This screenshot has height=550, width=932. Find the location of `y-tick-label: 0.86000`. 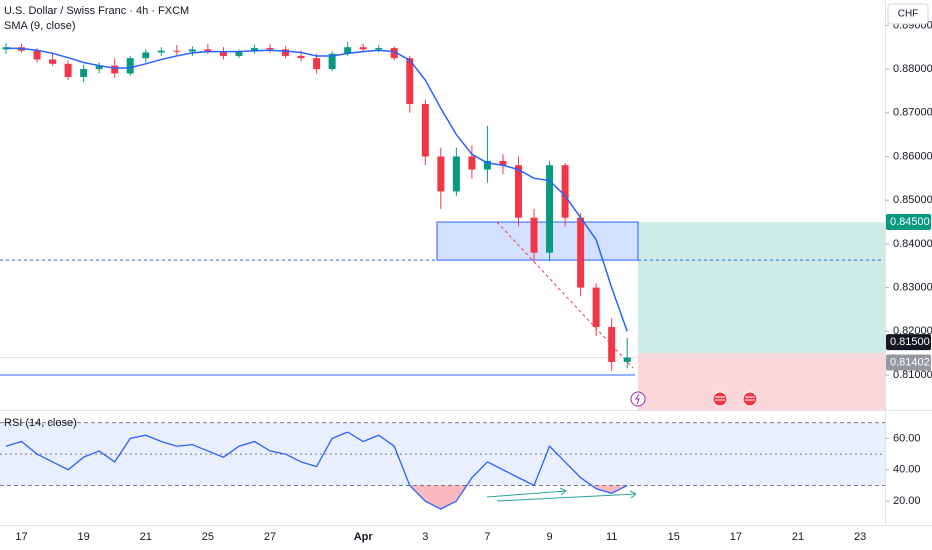

y-tick-label: 0.86000 is located at coordinates (912, 156).